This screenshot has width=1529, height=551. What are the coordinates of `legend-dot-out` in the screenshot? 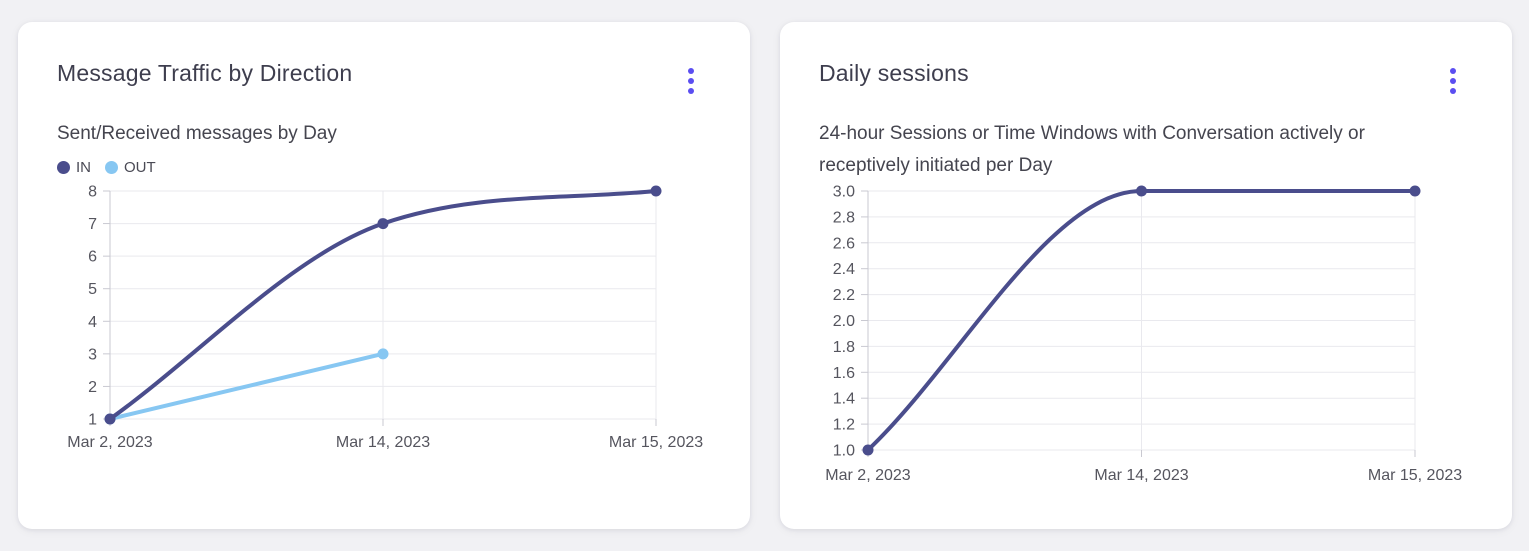 It's located at (111, 167).